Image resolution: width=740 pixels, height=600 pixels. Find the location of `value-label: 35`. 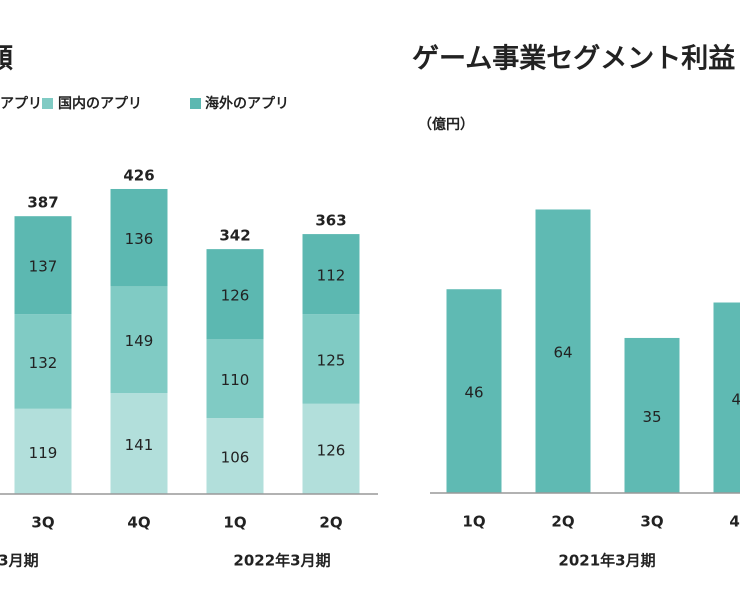

value-label: 35 is located at coordinates (651, 417).